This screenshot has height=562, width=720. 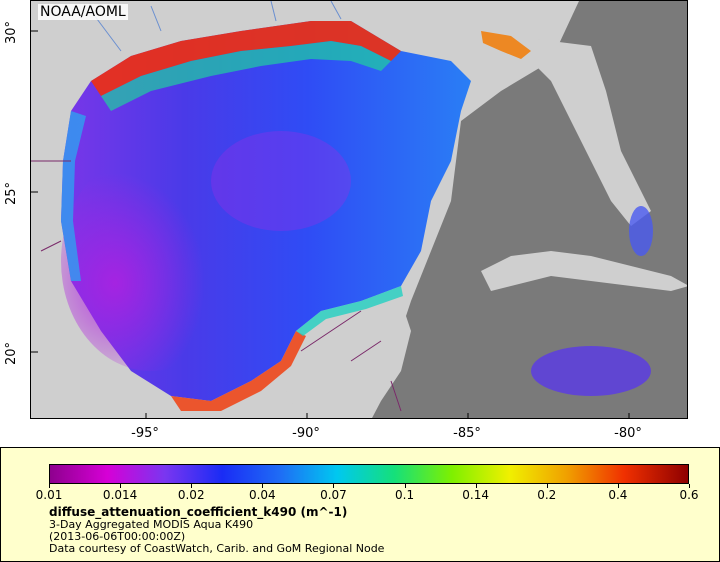 I want to click on x-tick-label: -80°, so click(x=628, y=433).